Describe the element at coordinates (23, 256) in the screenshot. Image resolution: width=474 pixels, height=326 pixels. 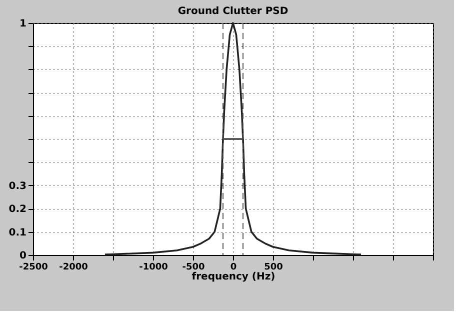
I see `y-tick-label: 0` at that location.